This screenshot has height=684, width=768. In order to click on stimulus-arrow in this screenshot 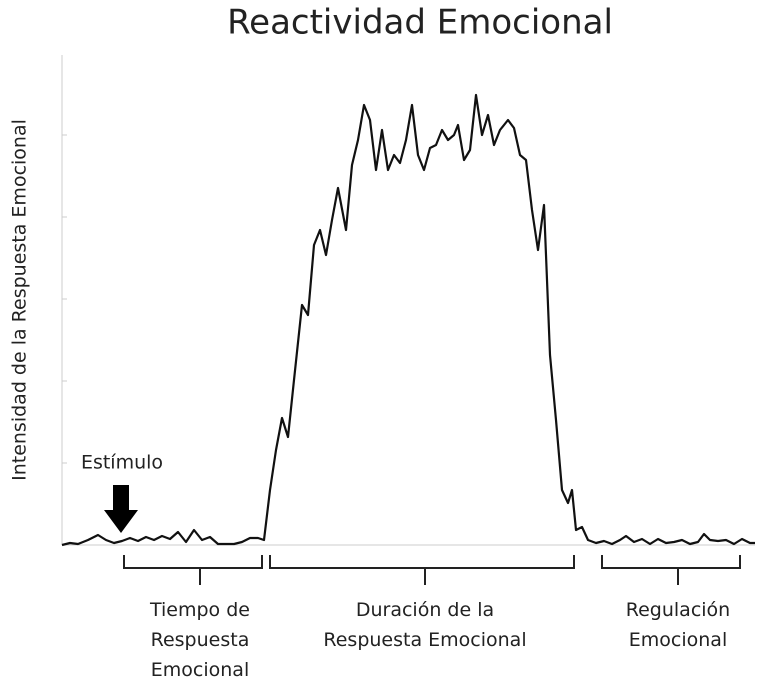, I will do `click(121, 509)`.